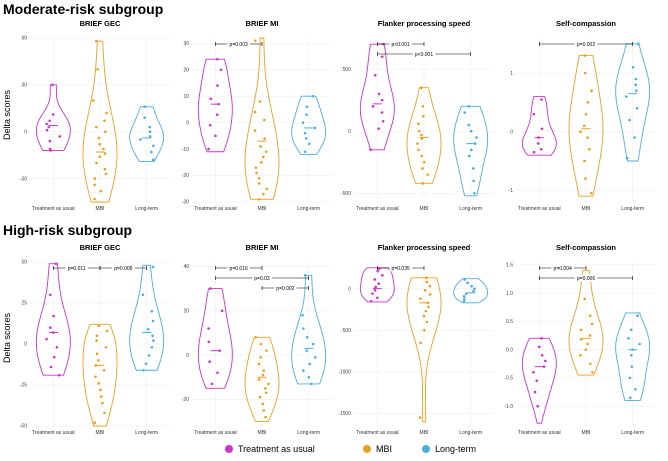  What do you see at coordinates (508, 407) in the screenshot?
I see `y-tick-label: -1.0` at bounding box center [508, 407].